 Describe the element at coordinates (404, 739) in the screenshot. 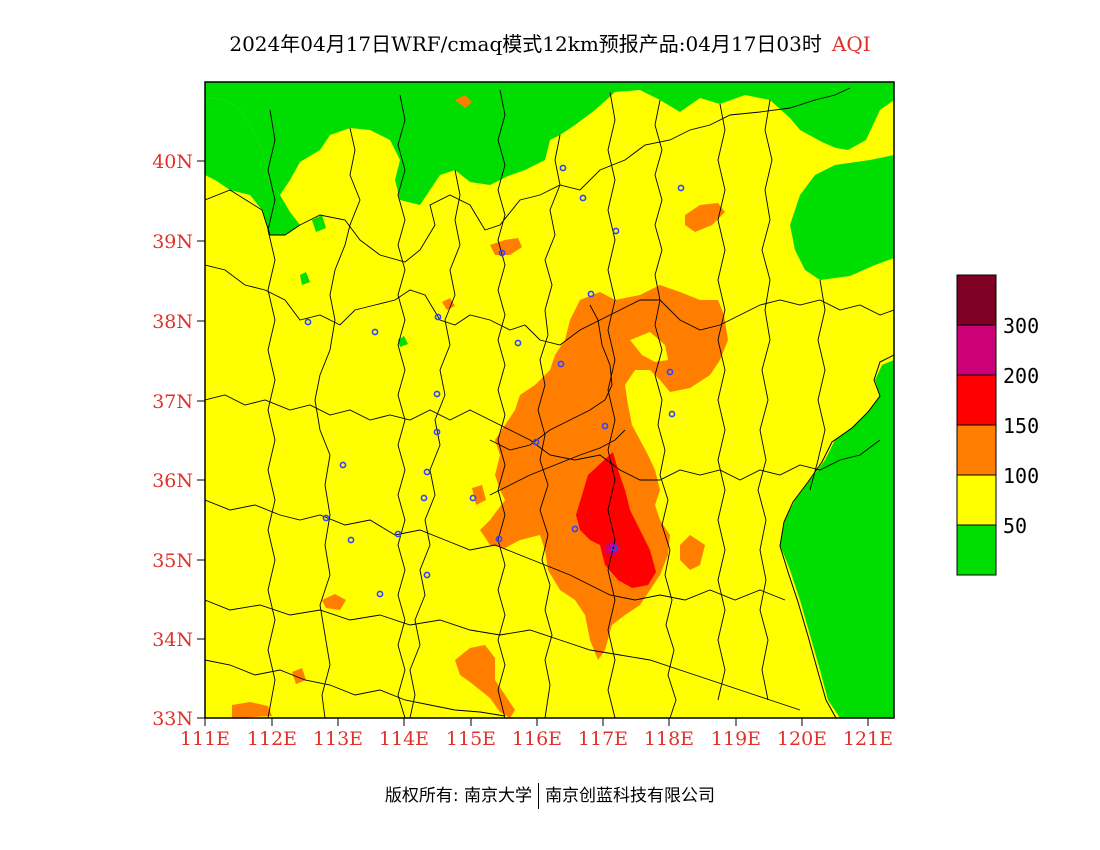

I see `lon-label: 114E` at that location.